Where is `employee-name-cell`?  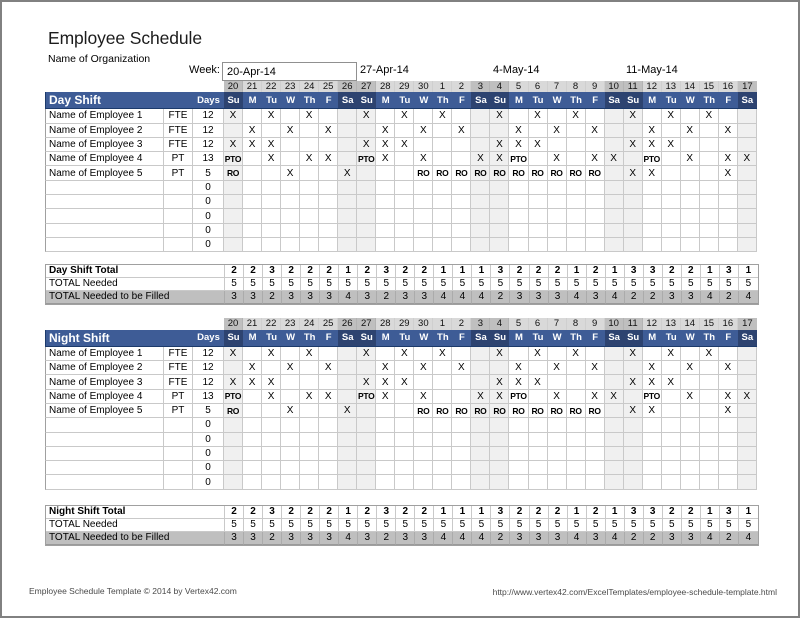
employee-name-cell is located at coordinates (104, 454).